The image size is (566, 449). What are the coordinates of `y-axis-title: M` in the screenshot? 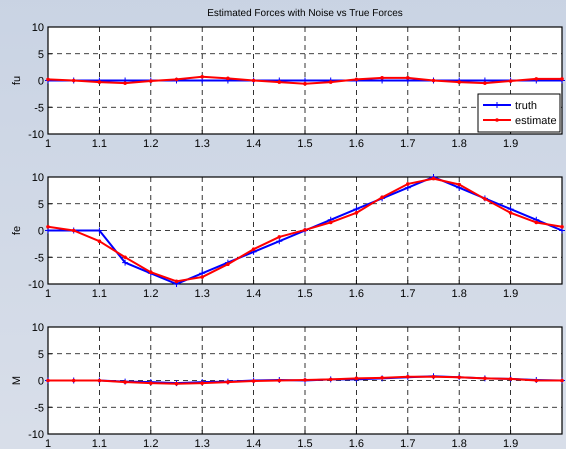 It's located at (17, 381).